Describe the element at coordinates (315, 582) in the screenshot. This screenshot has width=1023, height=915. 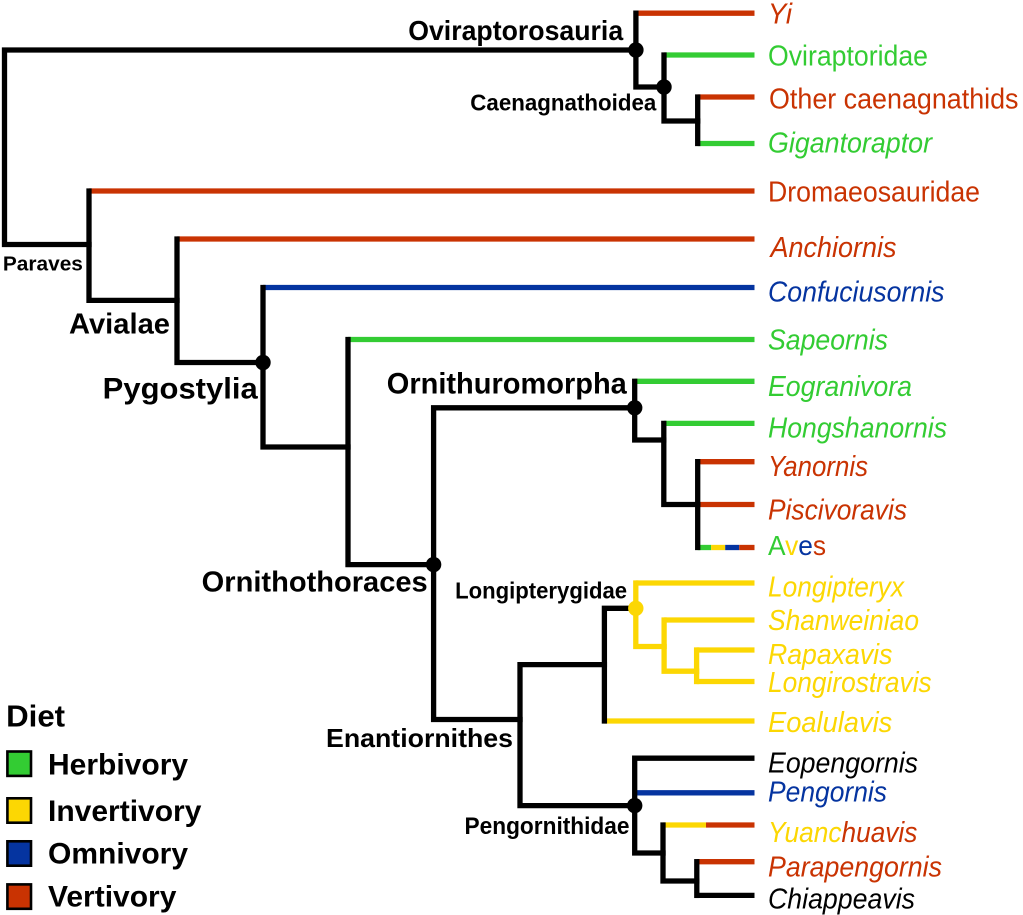
I see `svg-text: Ornithothoraces` at that location.